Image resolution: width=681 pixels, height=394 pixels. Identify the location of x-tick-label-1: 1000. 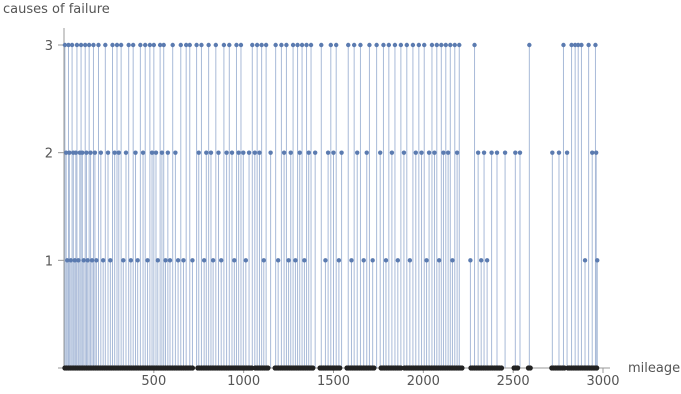
(243, 381).